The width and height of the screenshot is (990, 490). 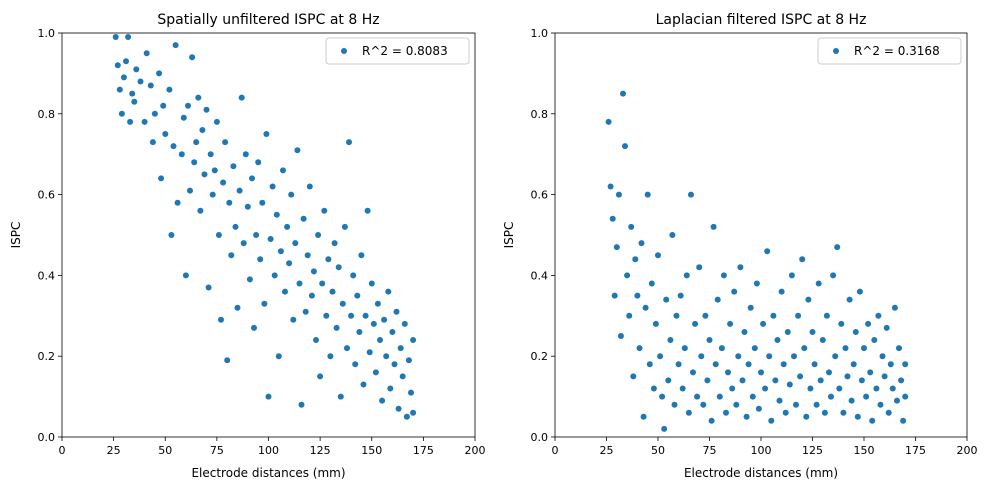 What do you see at coordinates (423, 450) in the screenshot?
I see `x-tick-label: 175` at bounding box center [423, 450].